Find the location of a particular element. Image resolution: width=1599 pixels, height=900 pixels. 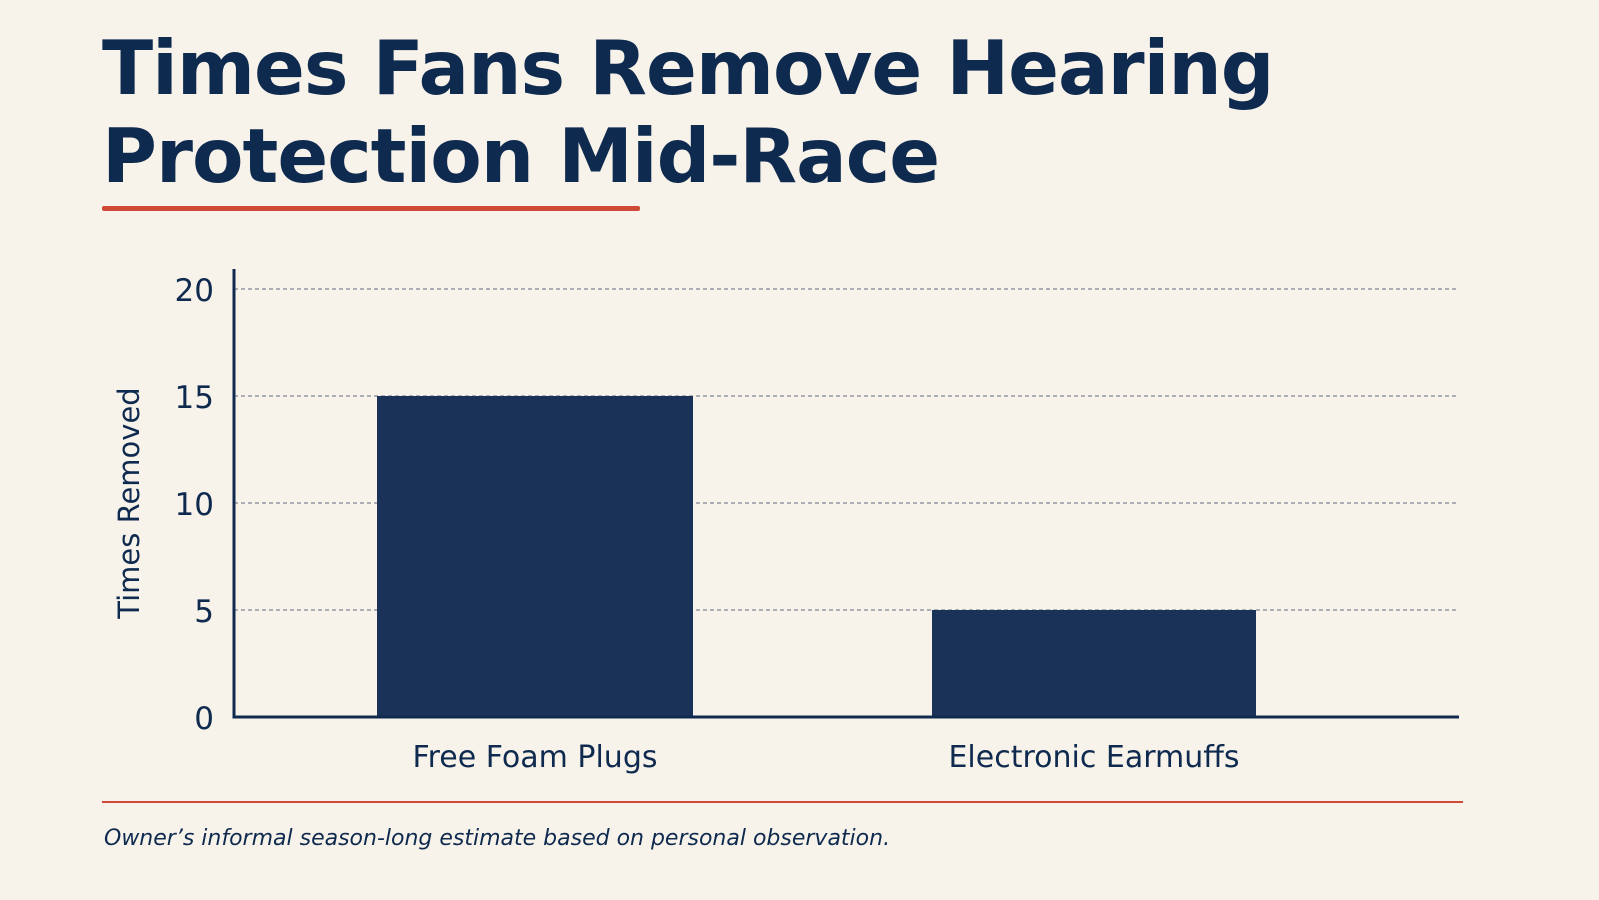

y-tick-label: 10 is located at coordinates (194, 505).